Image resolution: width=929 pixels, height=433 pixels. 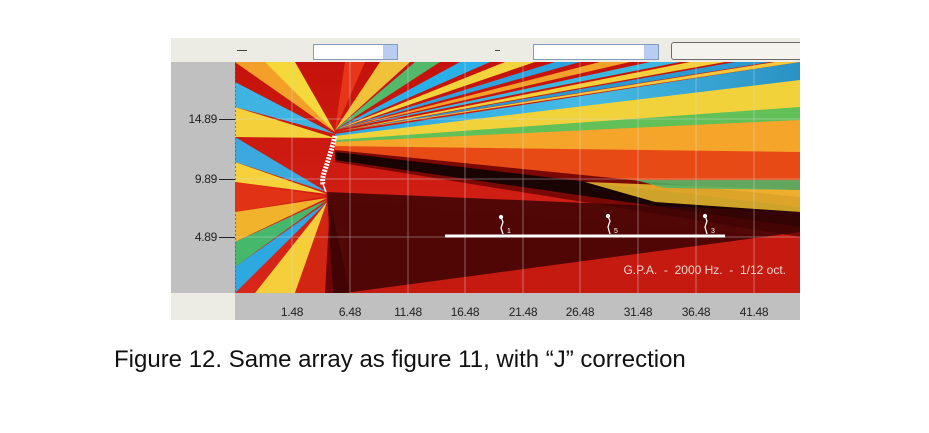 What do you see at coordinates (735, 51) in the screenshot?
I see `toolbar-button` at bounding box center [735, 51].